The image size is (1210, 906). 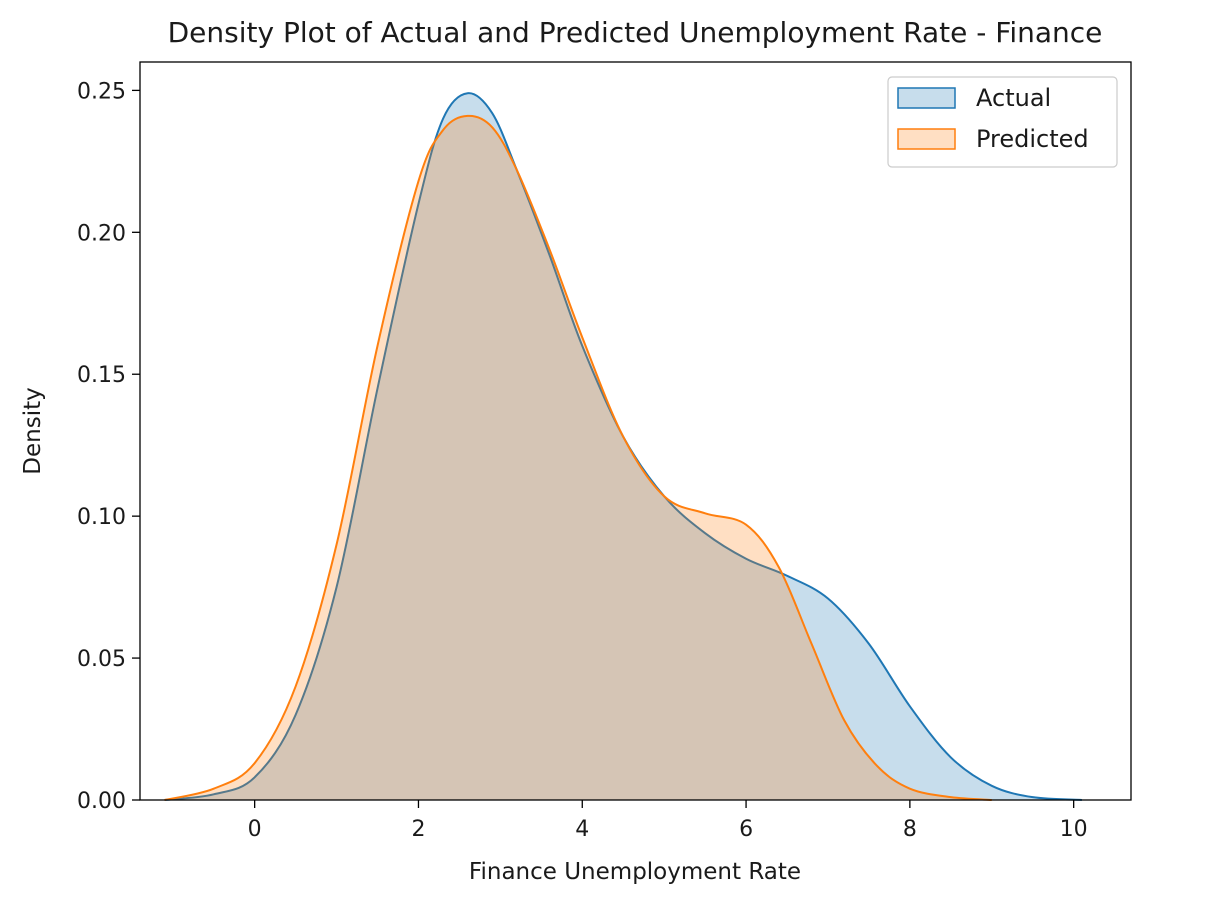 I want to click on y-axis-label: Density, so click(x=33, y=430).